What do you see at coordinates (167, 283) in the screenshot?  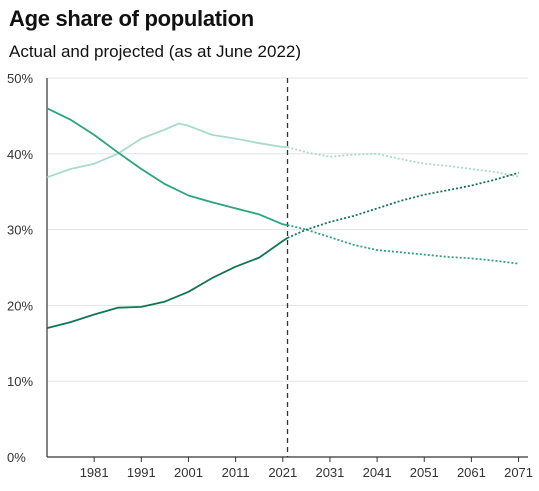 I see `series-3-actual-line` at bounding box center [167, 283].